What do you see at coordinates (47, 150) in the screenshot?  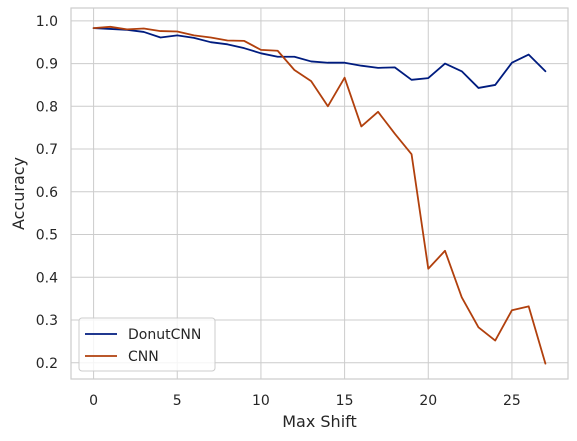 I see `y-tick-label: 0.7` at bounding box center [47, 150].